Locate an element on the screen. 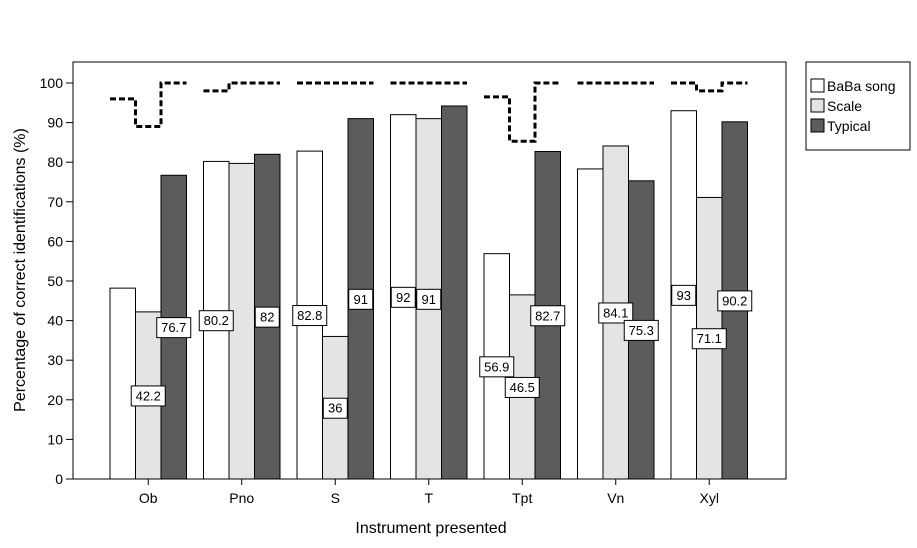 The width and height of the screenshot is (917, 548). x-tick-label-Ob: Ob is located at coordinates (148, 498).